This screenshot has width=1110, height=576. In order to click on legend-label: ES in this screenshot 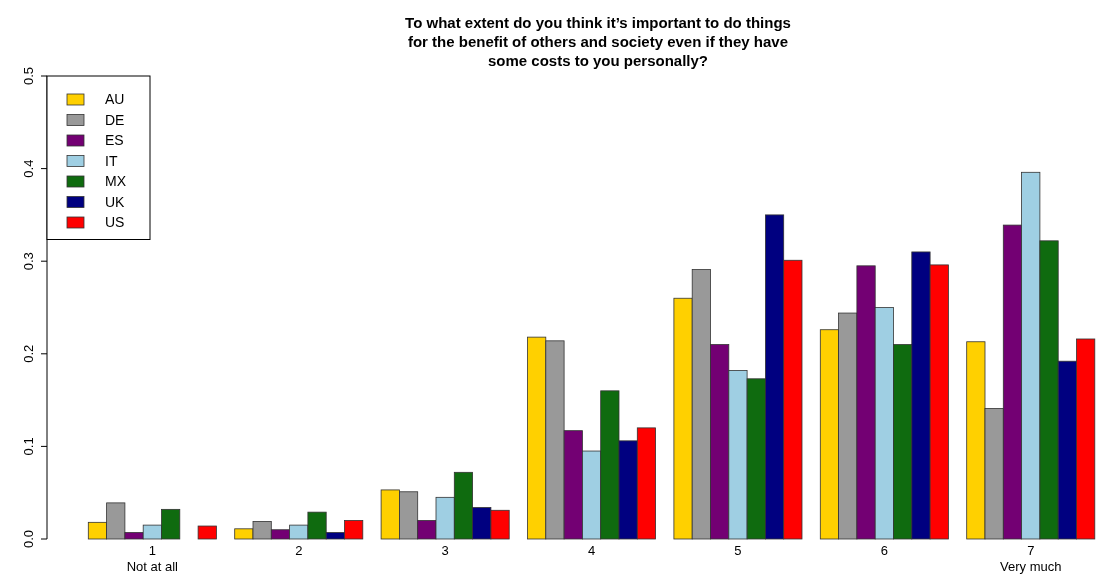, I will do `click(114, 140)`.